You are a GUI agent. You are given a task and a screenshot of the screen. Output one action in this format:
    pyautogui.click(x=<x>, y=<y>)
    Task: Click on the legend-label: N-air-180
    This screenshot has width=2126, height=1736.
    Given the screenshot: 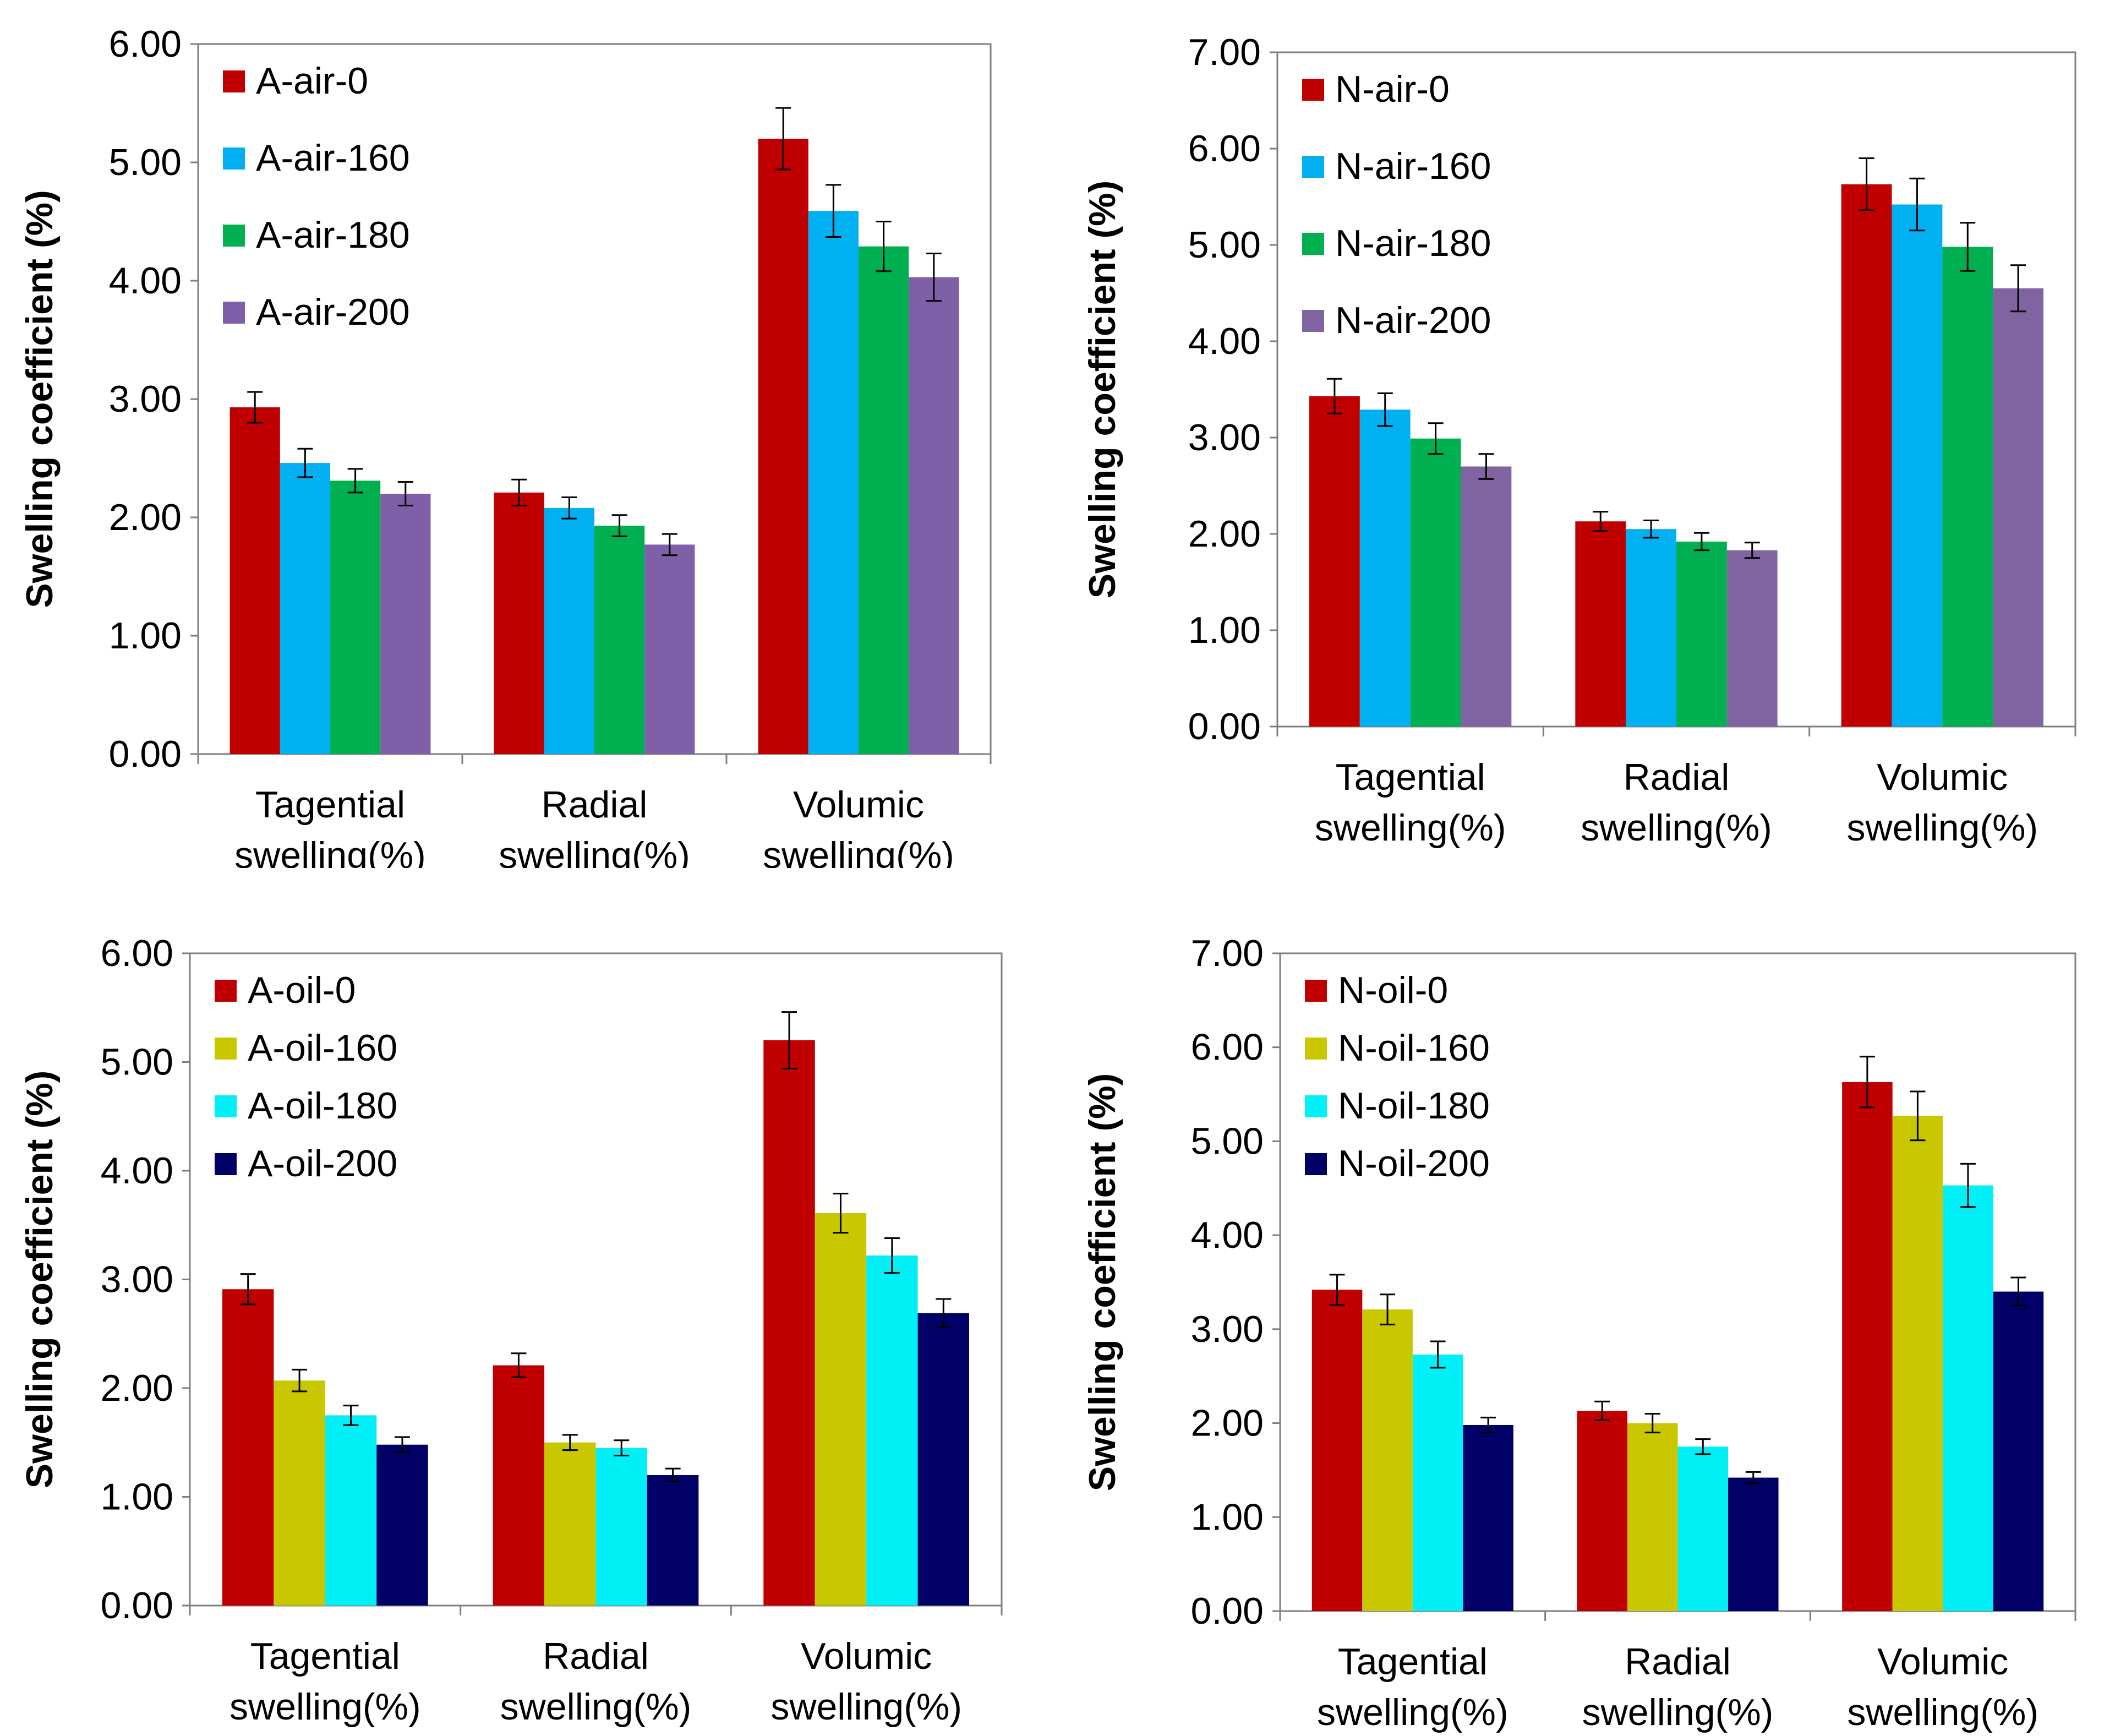 What is the action you would take?
    pyautogui.click(x=1413, y=243)
    